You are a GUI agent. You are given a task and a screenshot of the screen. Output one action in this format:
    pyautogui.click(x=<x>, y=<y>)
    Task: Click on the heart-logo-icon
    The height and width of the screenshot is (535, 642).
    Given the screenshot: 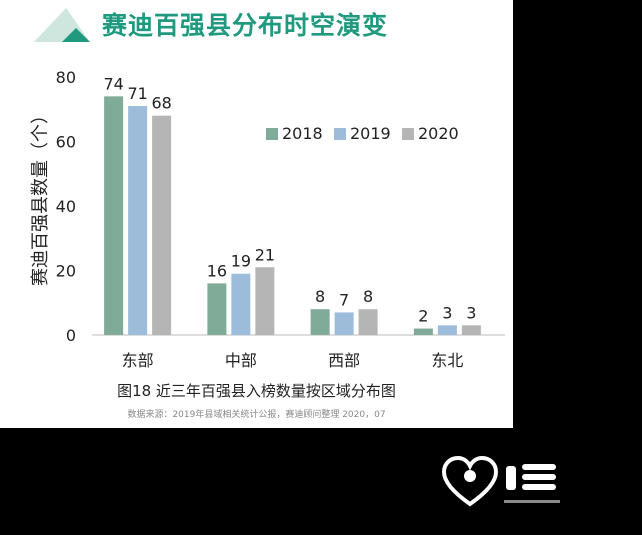 What is the action you would take?
    pyautogui.click(x=500, y=481)
    